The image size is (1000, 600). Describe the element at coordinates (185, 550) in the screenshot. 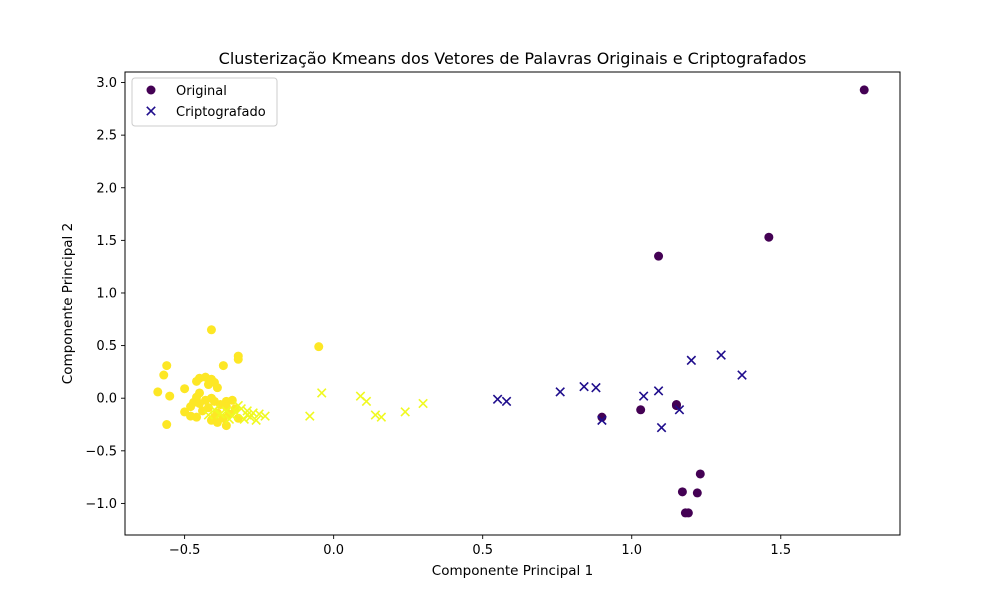

I see `x-tick-label: −0.5` at that location.